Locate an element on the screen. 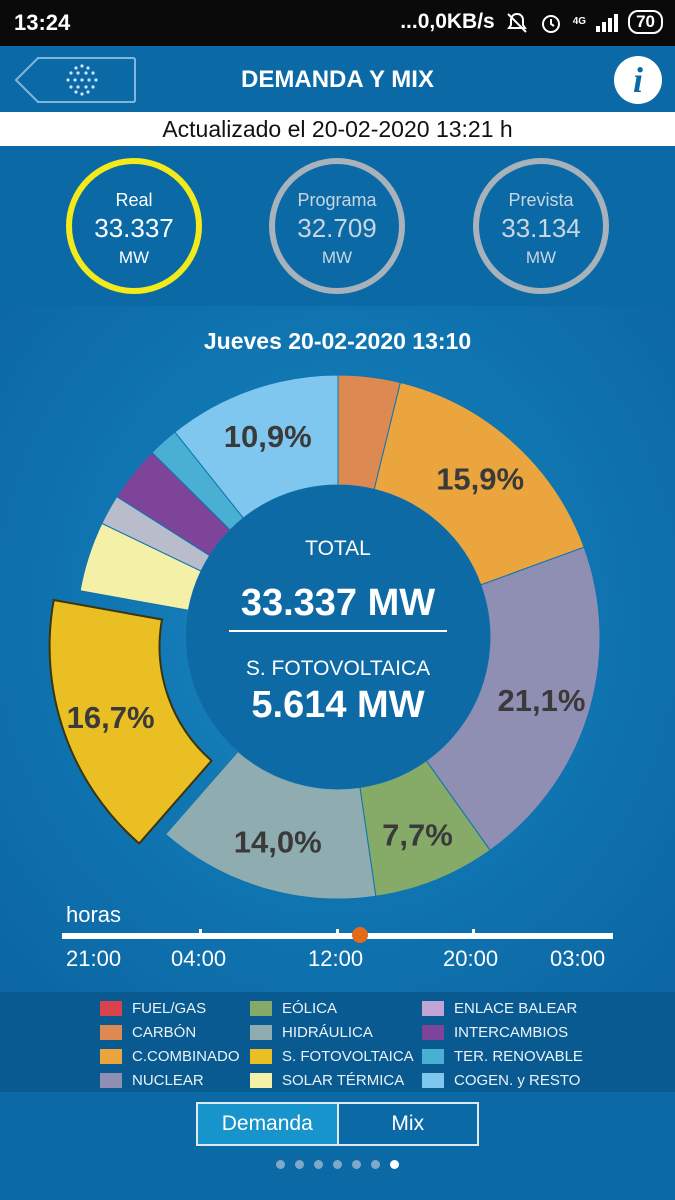  legend-item: SOLAR TÉRMICA is located at coordinates (327, 1080).